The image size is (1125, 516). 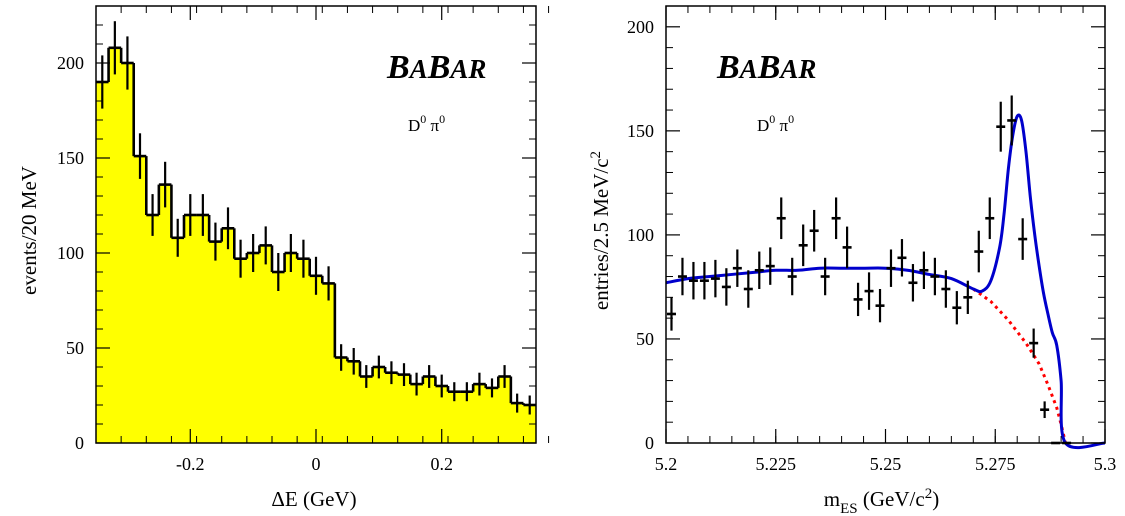 I want to click on x-tick-label: 0.2, so click(x=441, y=464).